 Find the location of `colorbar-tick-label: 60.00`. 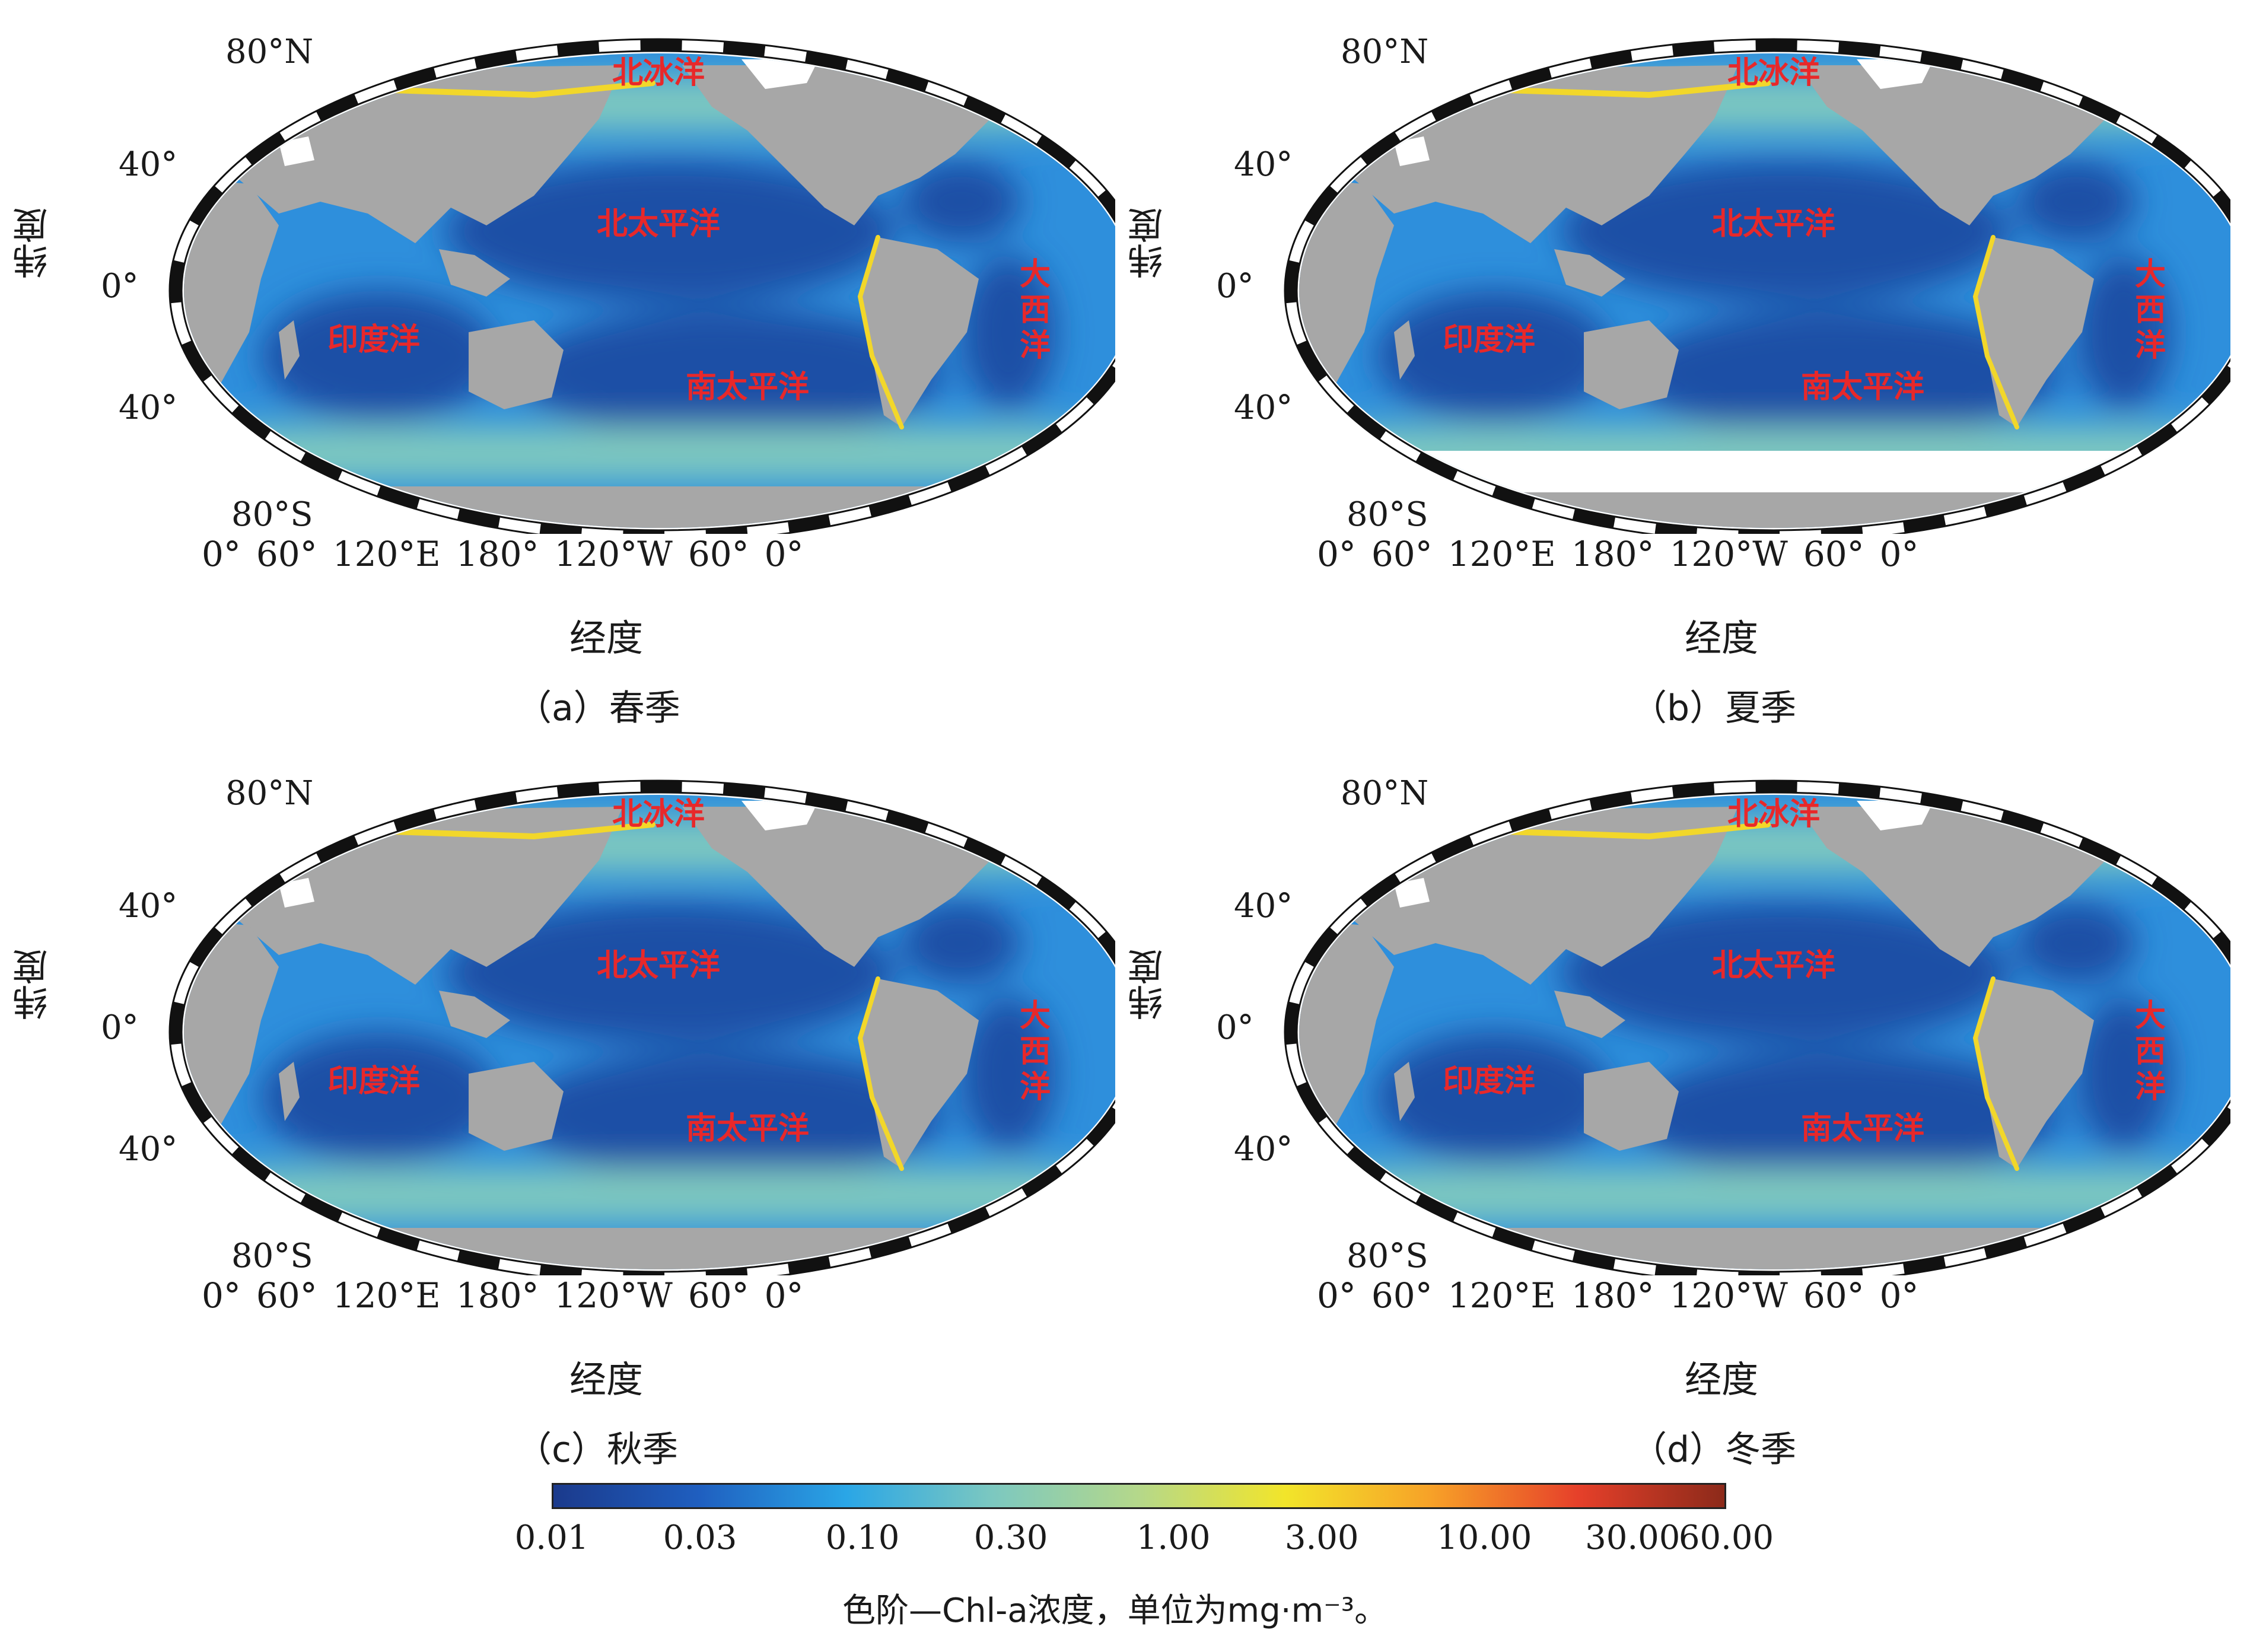

colorbar-tick-label: 60.00 is located at coordinates (1726, 1538).